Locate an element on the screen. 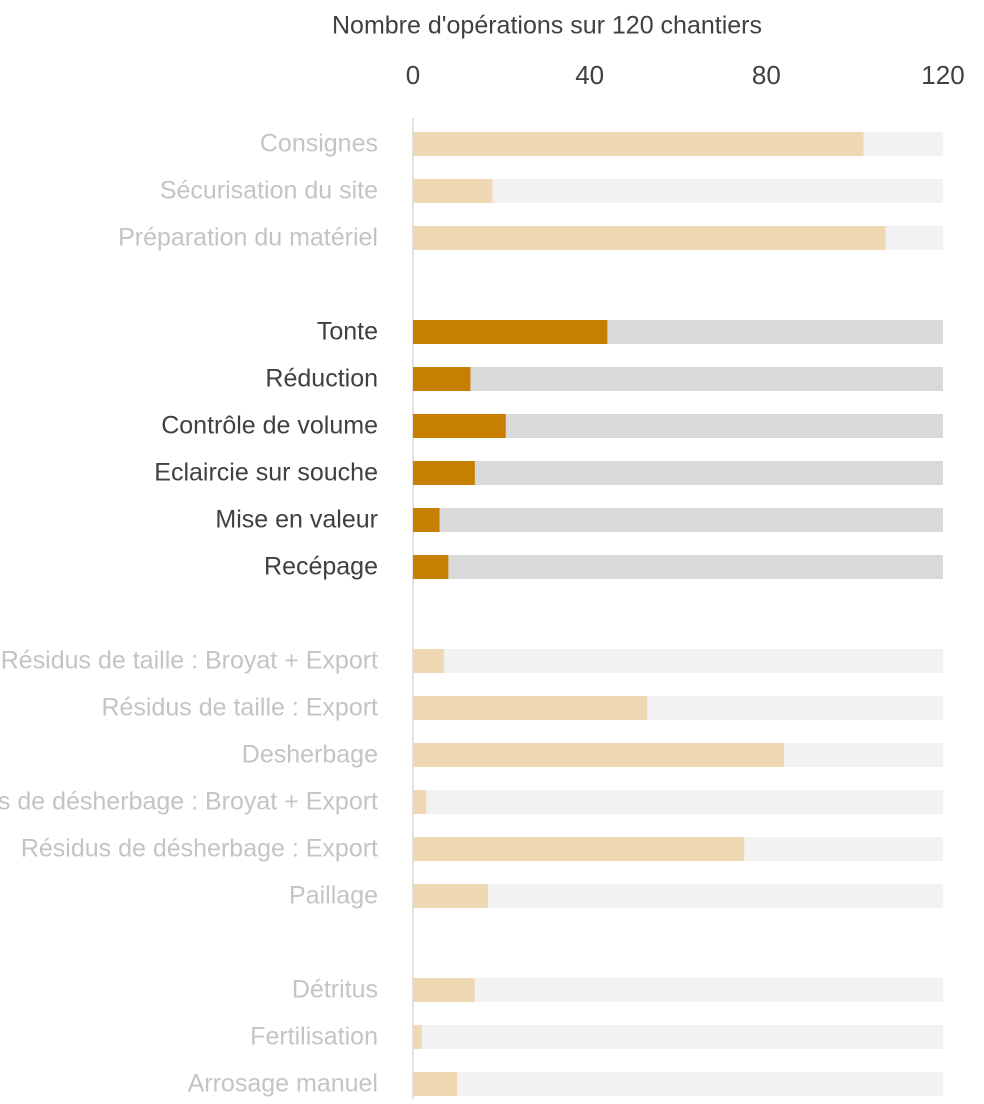  x-tick-label: 40 is located at coordinates (589, 75).